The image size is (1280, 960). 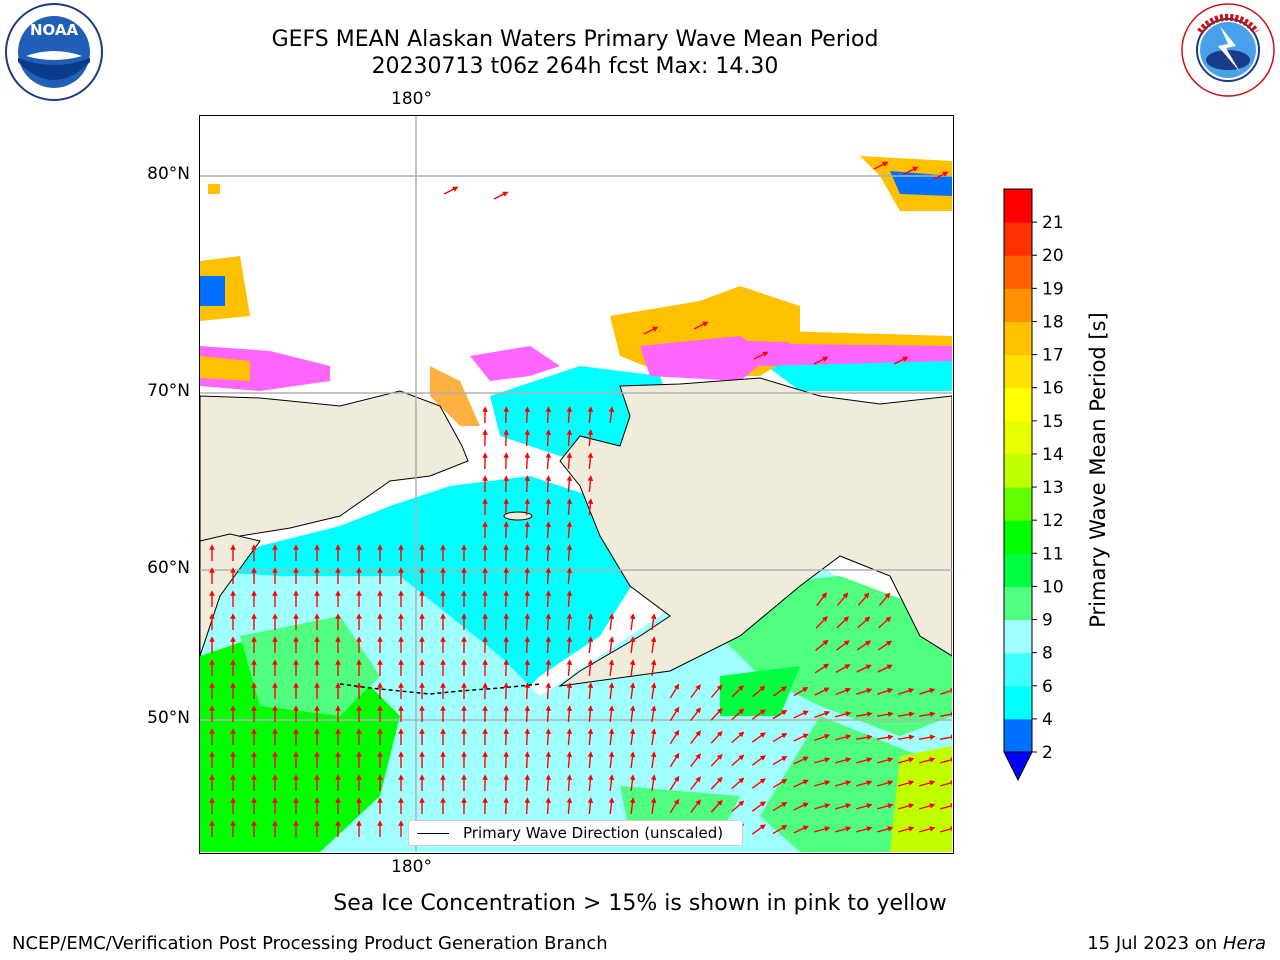 What do you see at coordinates (593, 833) in the screenshot?
I see `legend-label: Primary Wave Direction (unscaled)` at bounding box center [593, 833].